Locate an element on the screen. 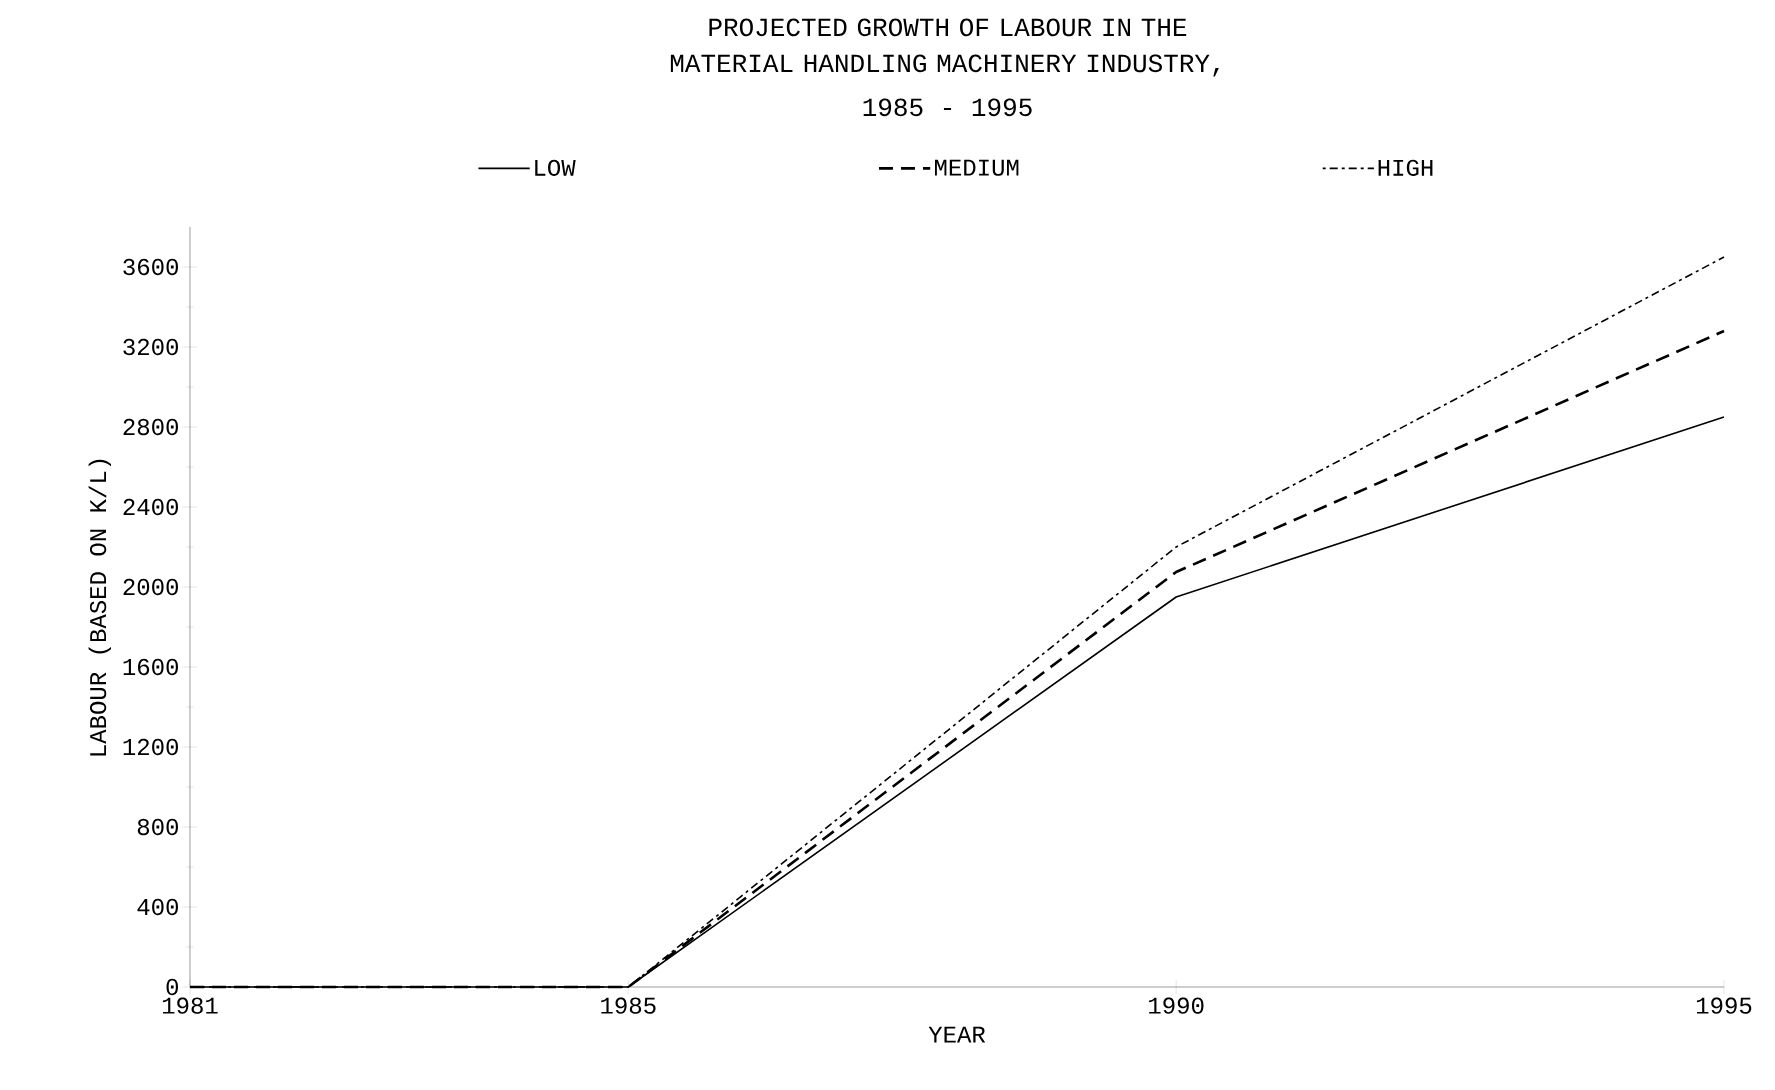  x-tick-label: 1981 is located at coordinates (190, 1005).